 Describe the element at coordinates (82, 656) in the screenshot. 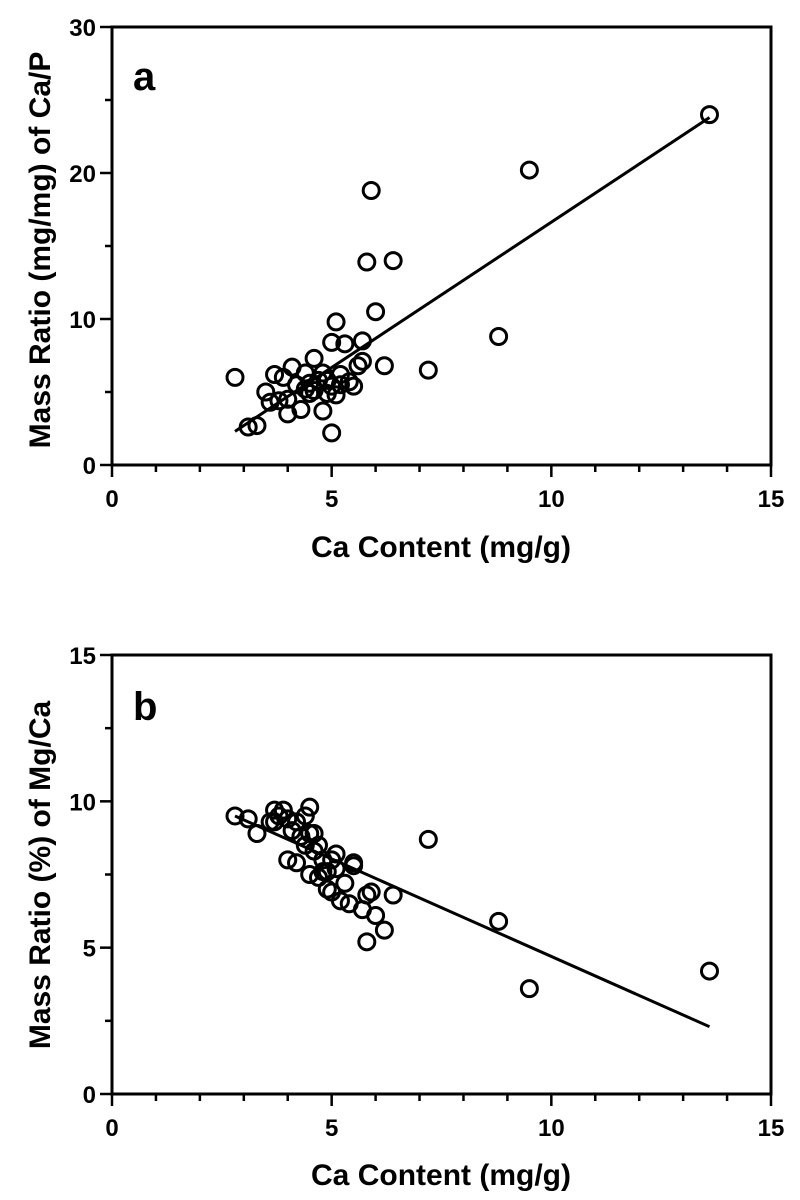

I see `y-tick-label: 15` at that location.